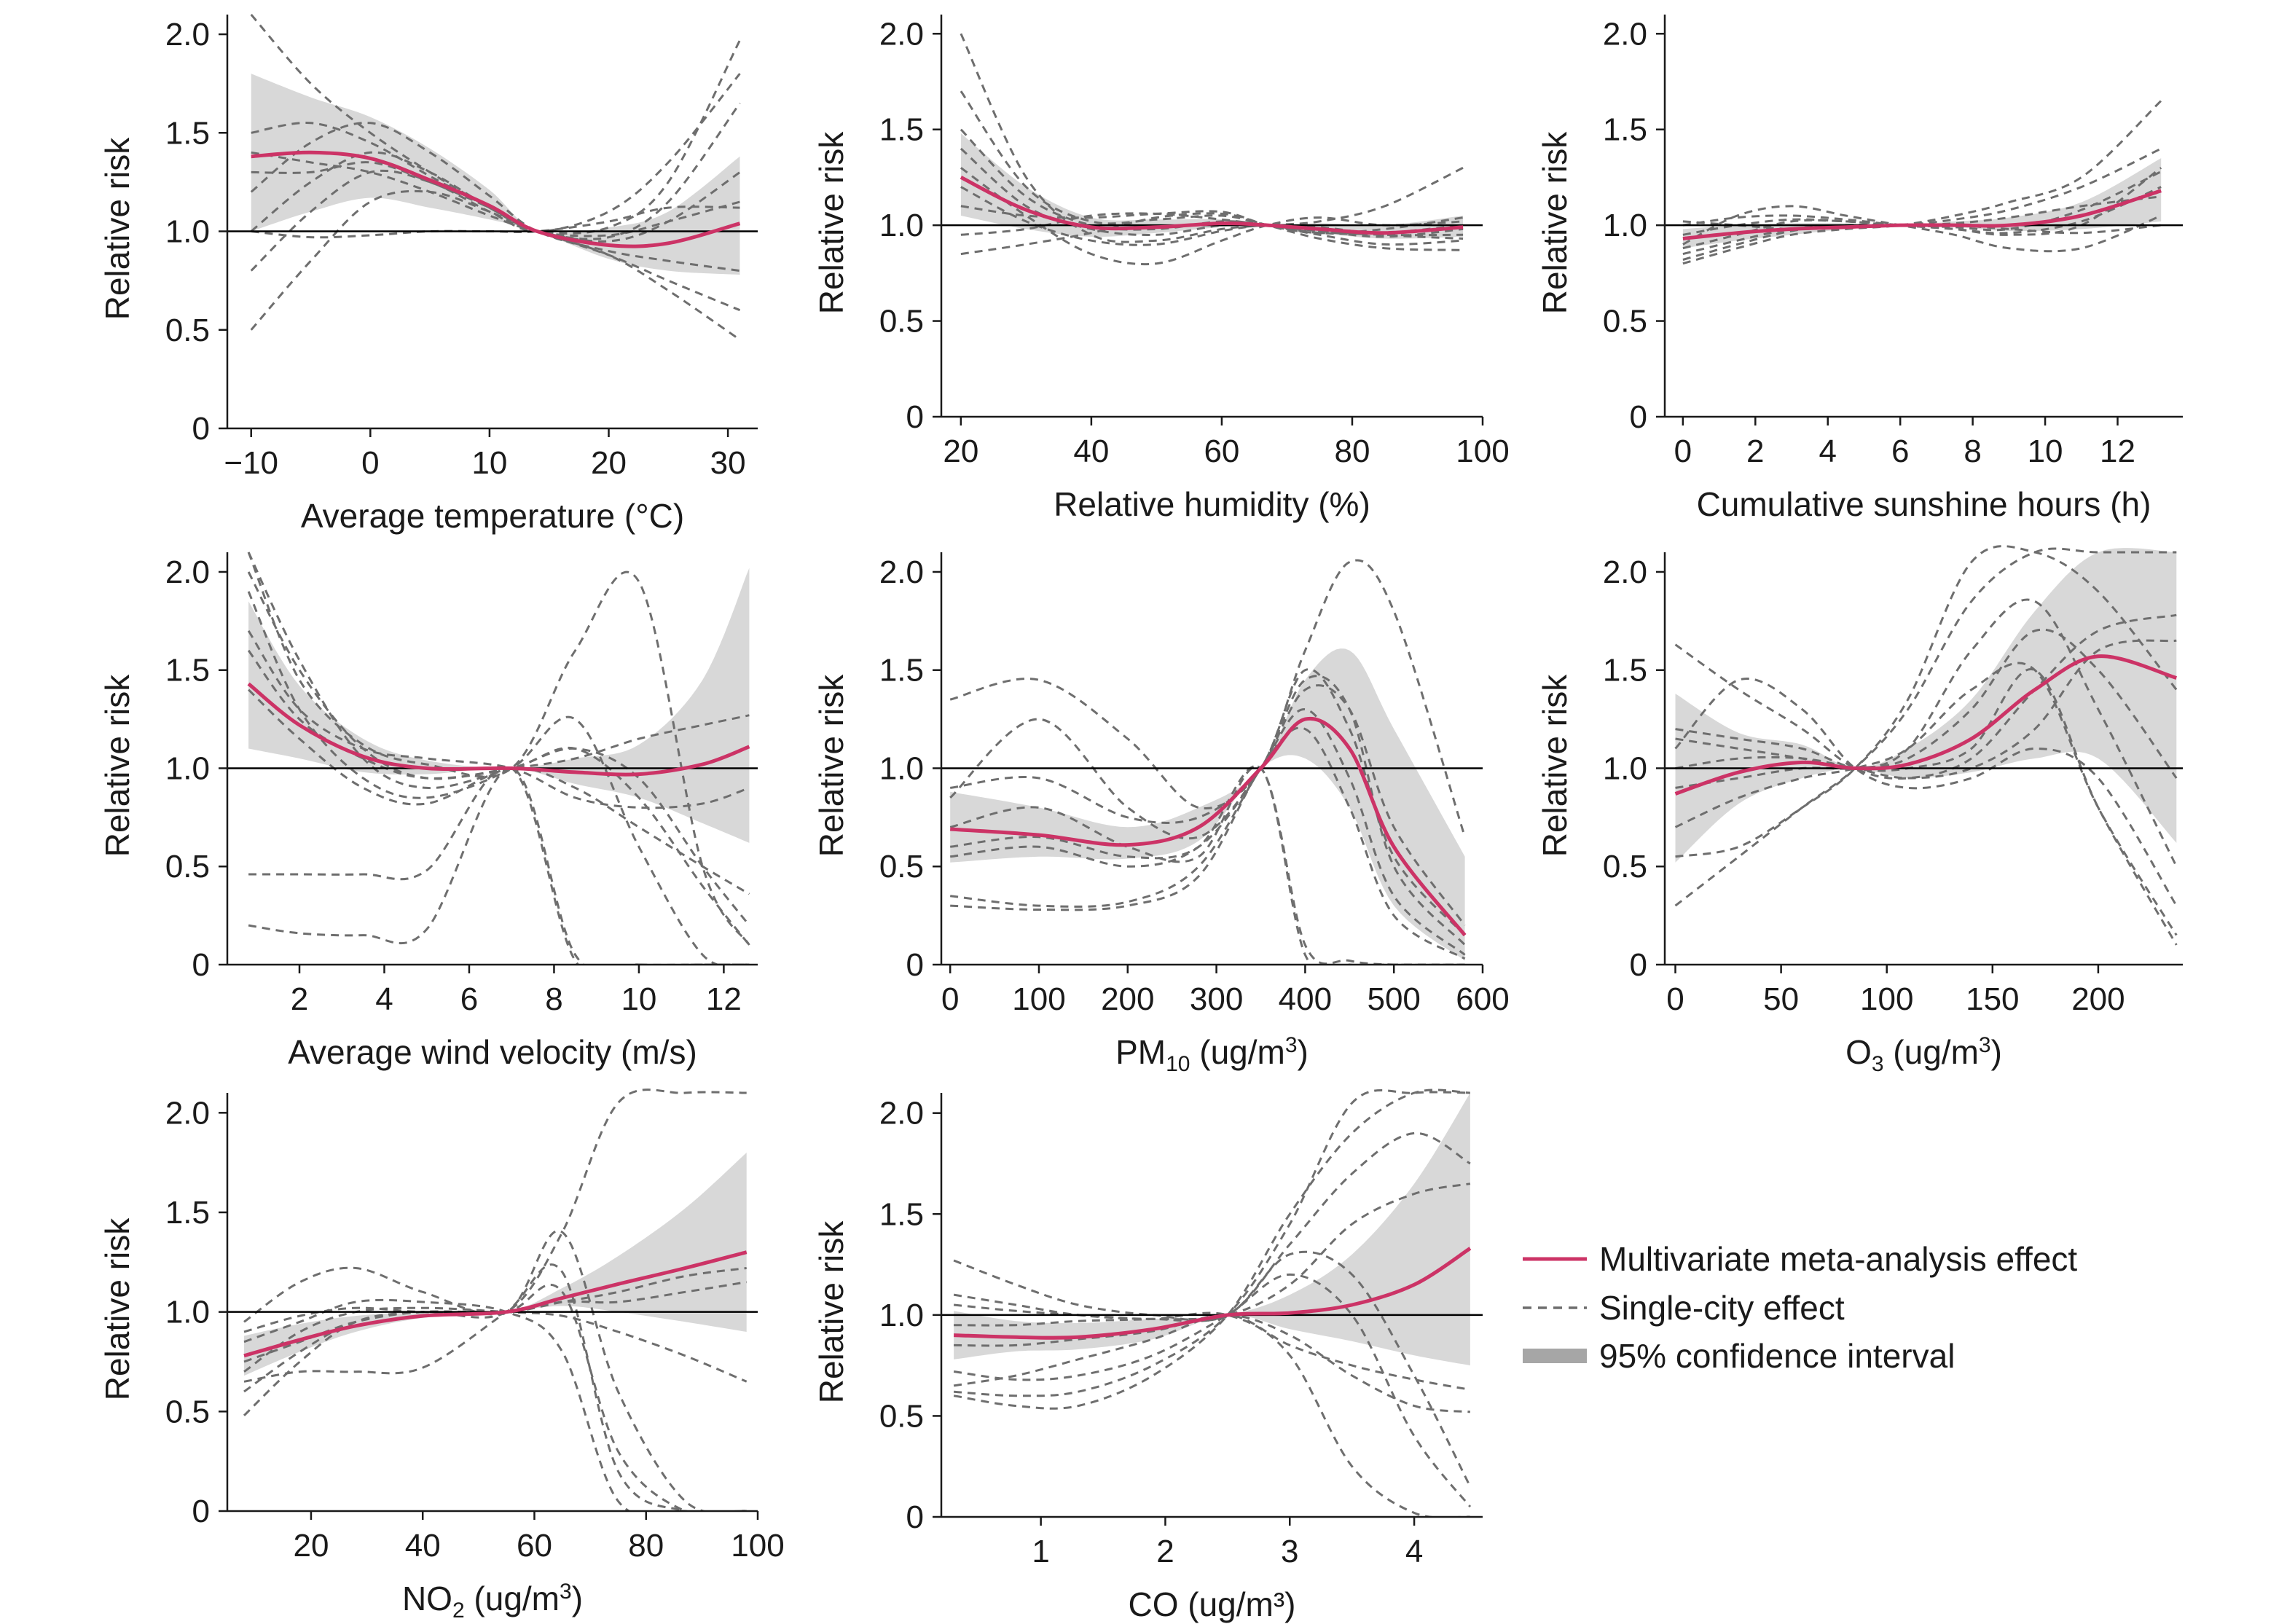  Describe the element at coordinates (1858, 1052) in the screenshot. I see `x-axis-title-part: O` at that location.